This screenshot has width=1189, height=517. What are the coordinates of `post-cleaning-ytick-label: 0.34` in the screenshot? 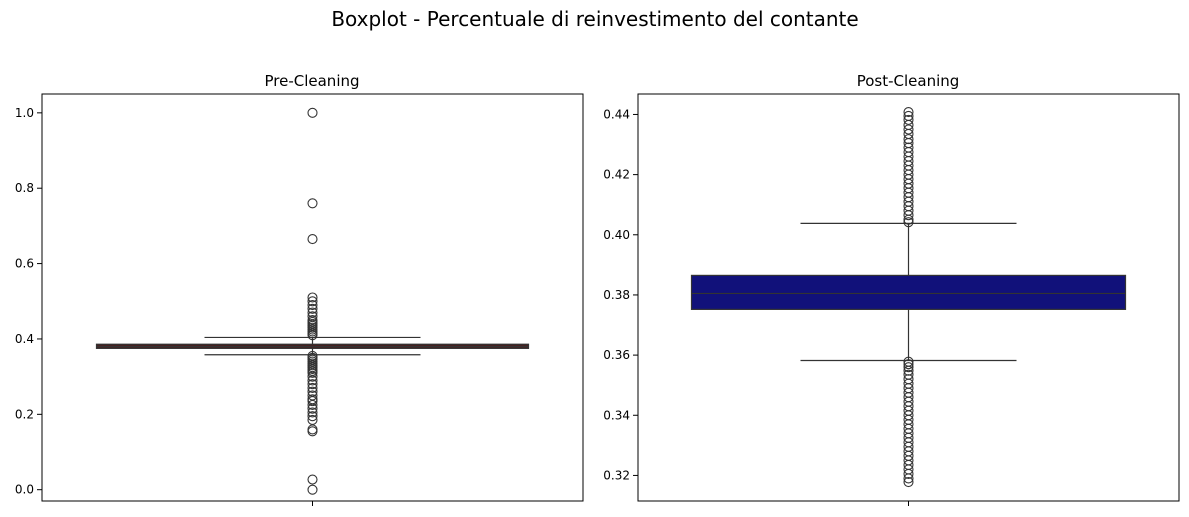 It's located at (616, 415).